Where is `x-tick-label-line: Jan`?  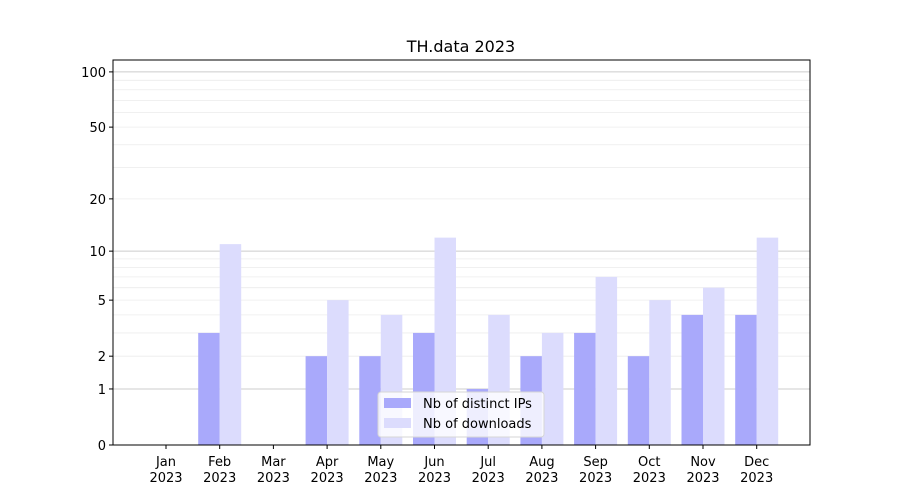
x-tick-label-line: Jan is located at coordinates (165, 462).